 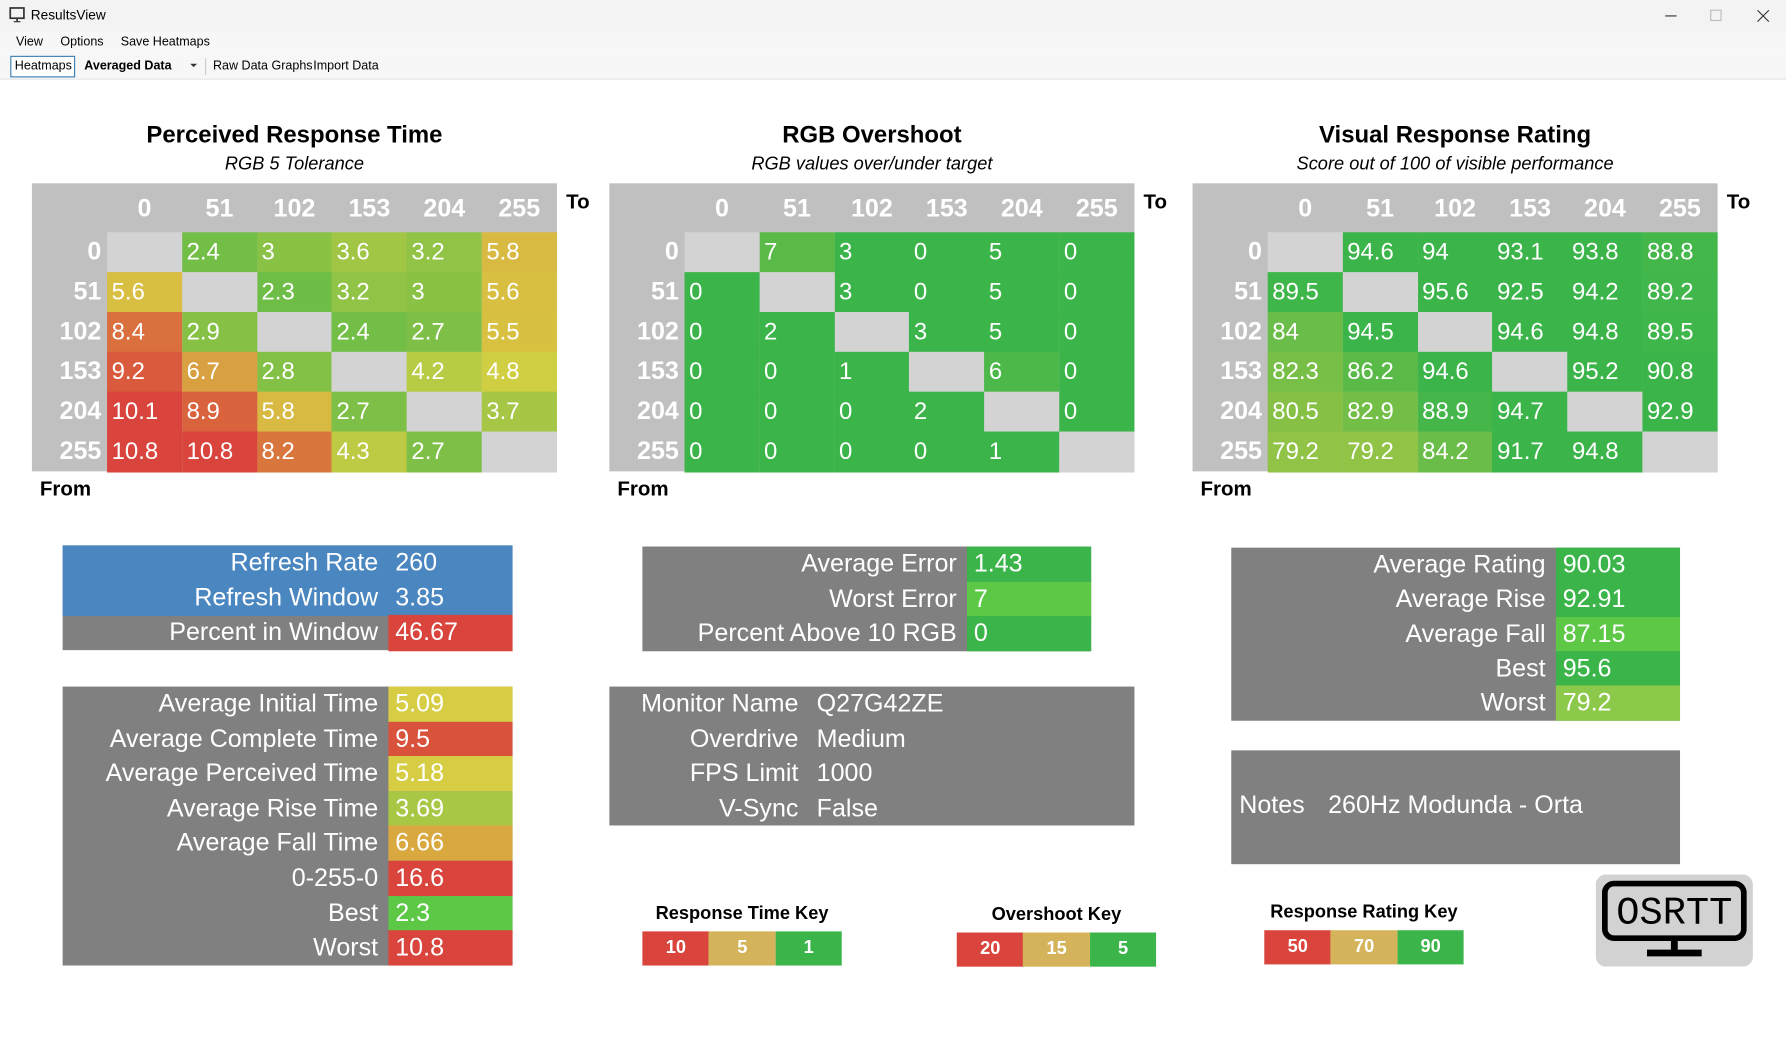 I want to click on column-label: 102, so click(x=294, y=208).